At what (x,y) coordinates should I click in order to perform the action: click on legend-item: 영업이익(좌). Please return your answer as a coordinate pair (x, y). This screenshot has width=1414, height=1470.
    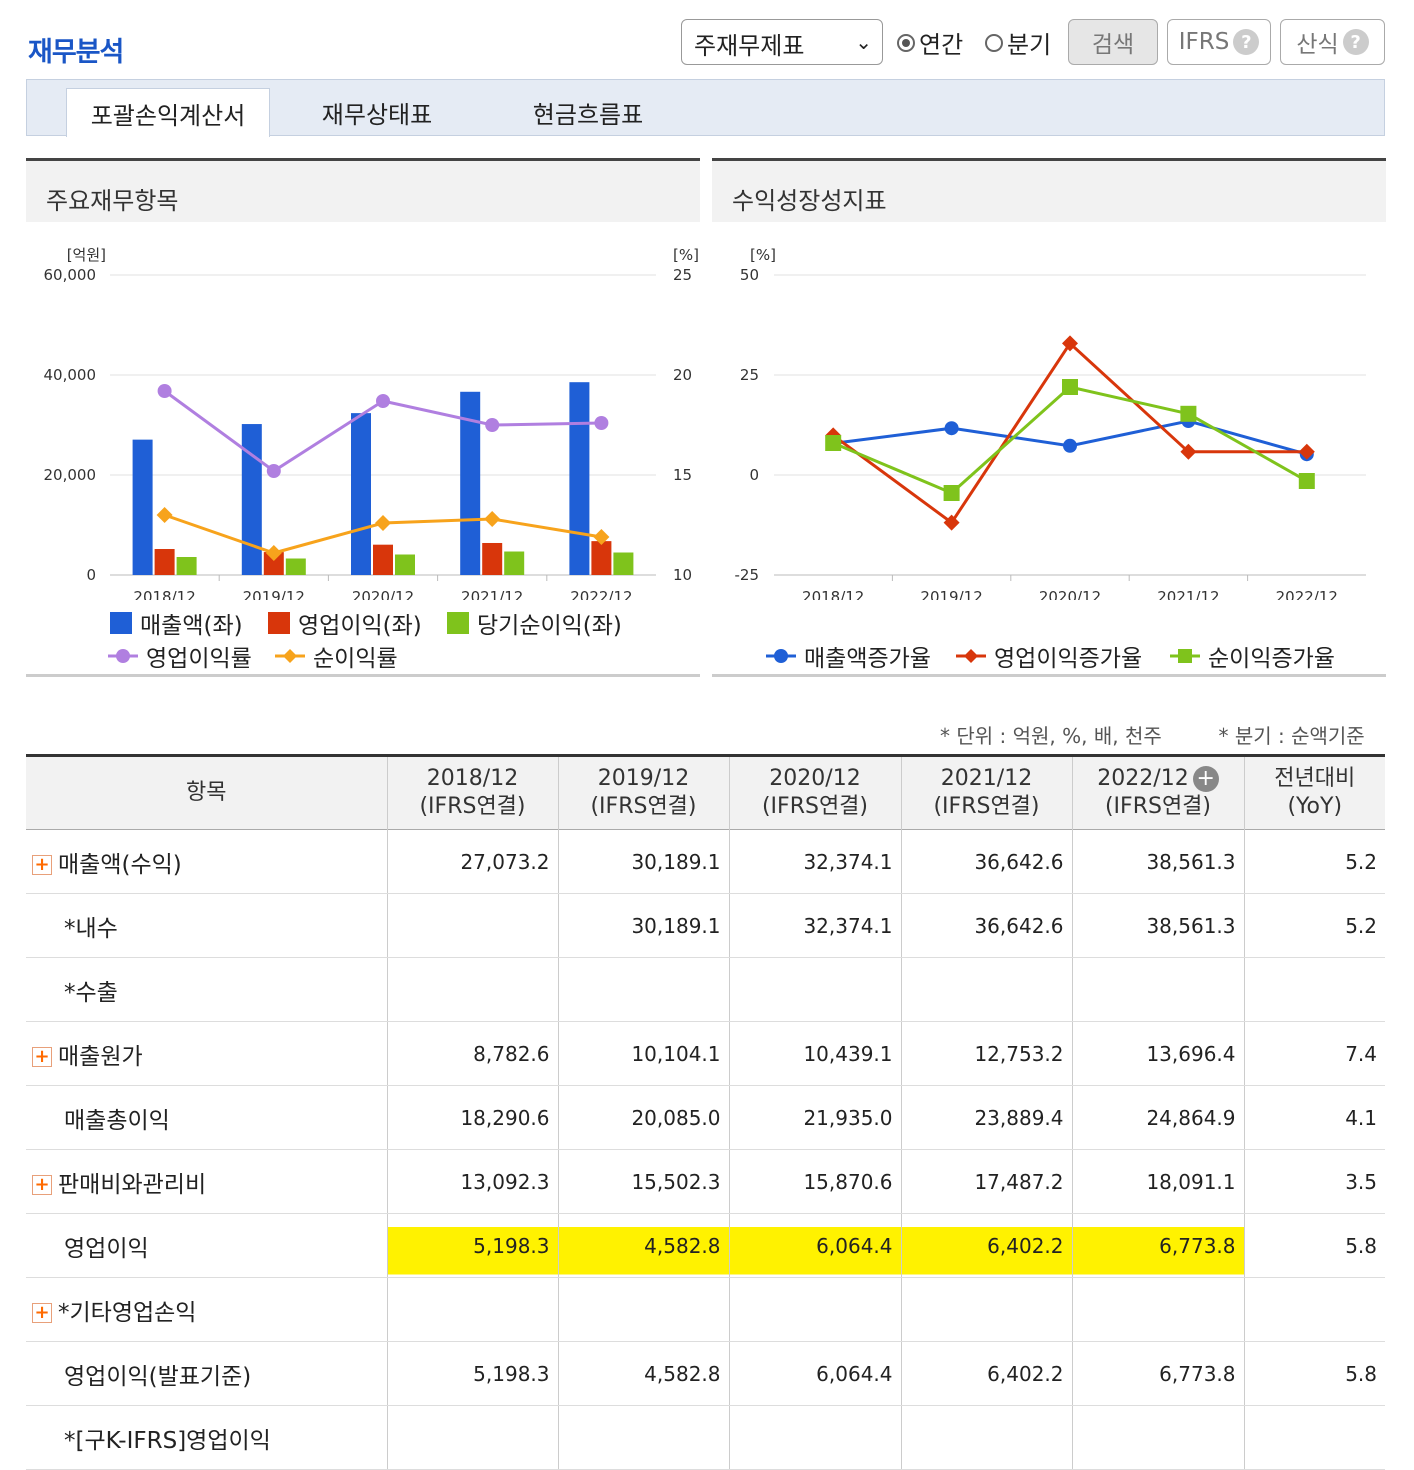
    Looking at the image, I should click on (345, 623).